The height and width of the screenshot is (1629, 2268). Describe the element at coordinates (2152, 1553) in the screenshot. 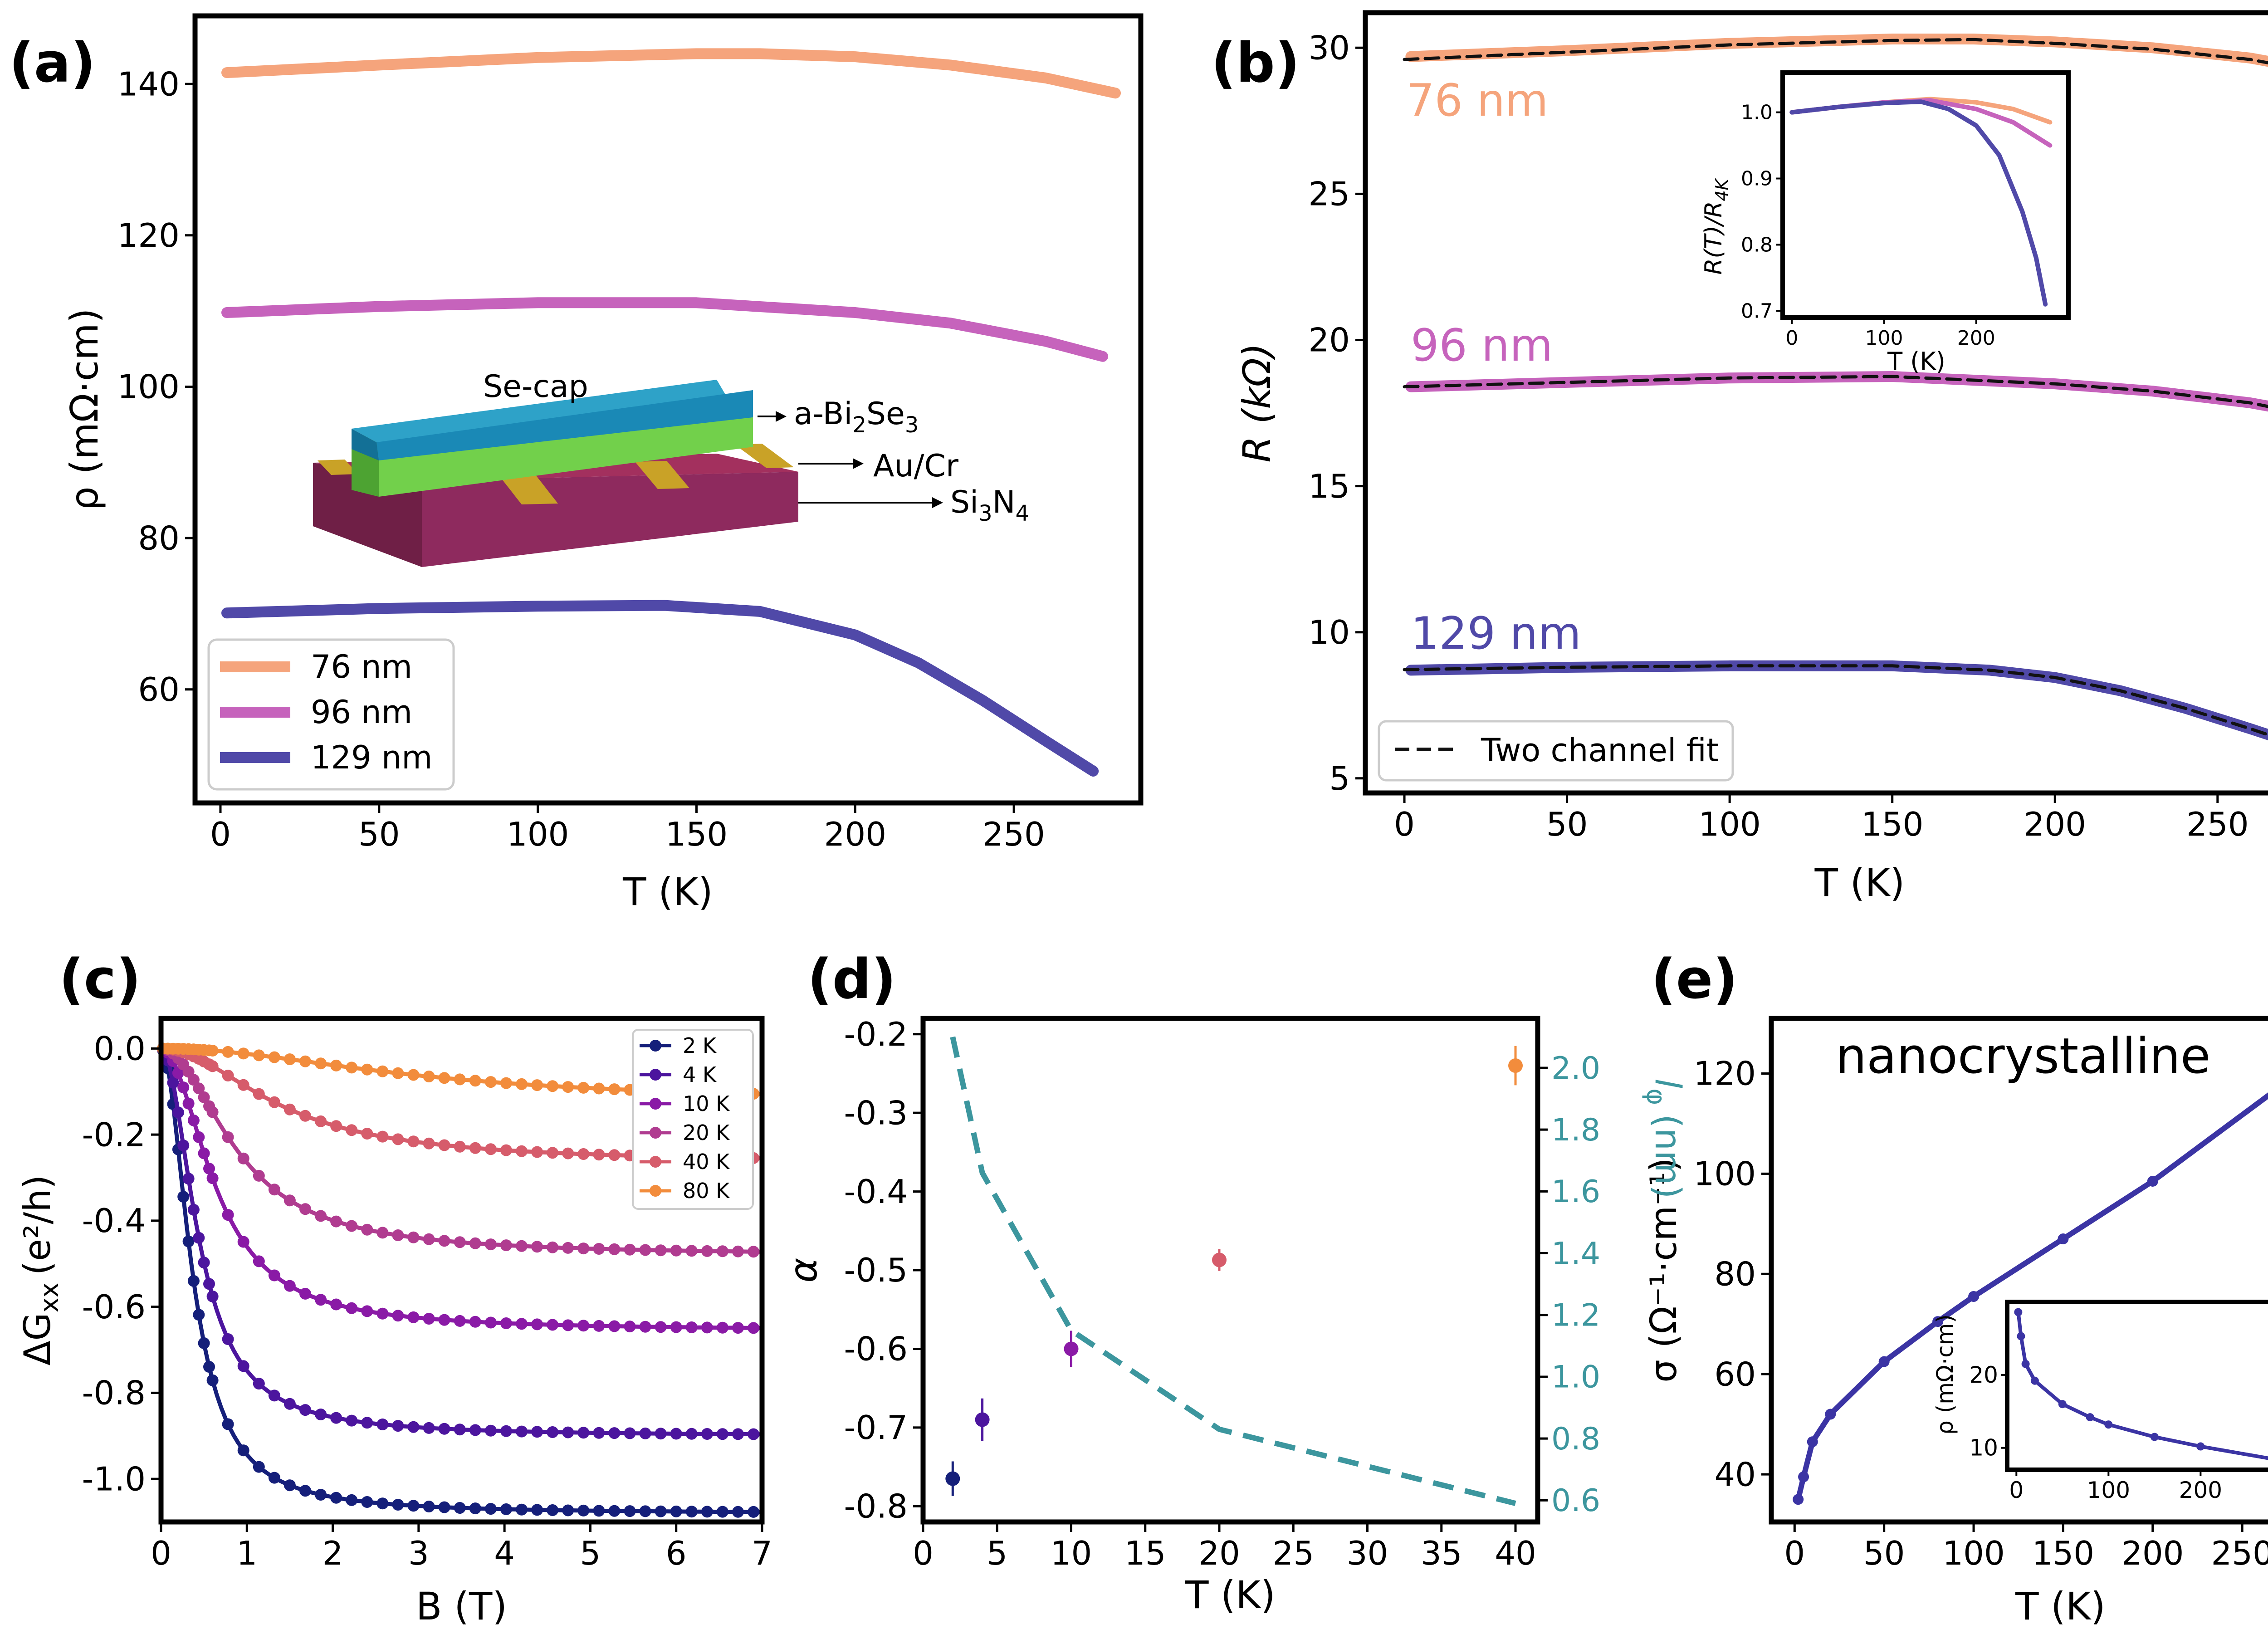

I see `e-x-tick-label: 200` at that location.